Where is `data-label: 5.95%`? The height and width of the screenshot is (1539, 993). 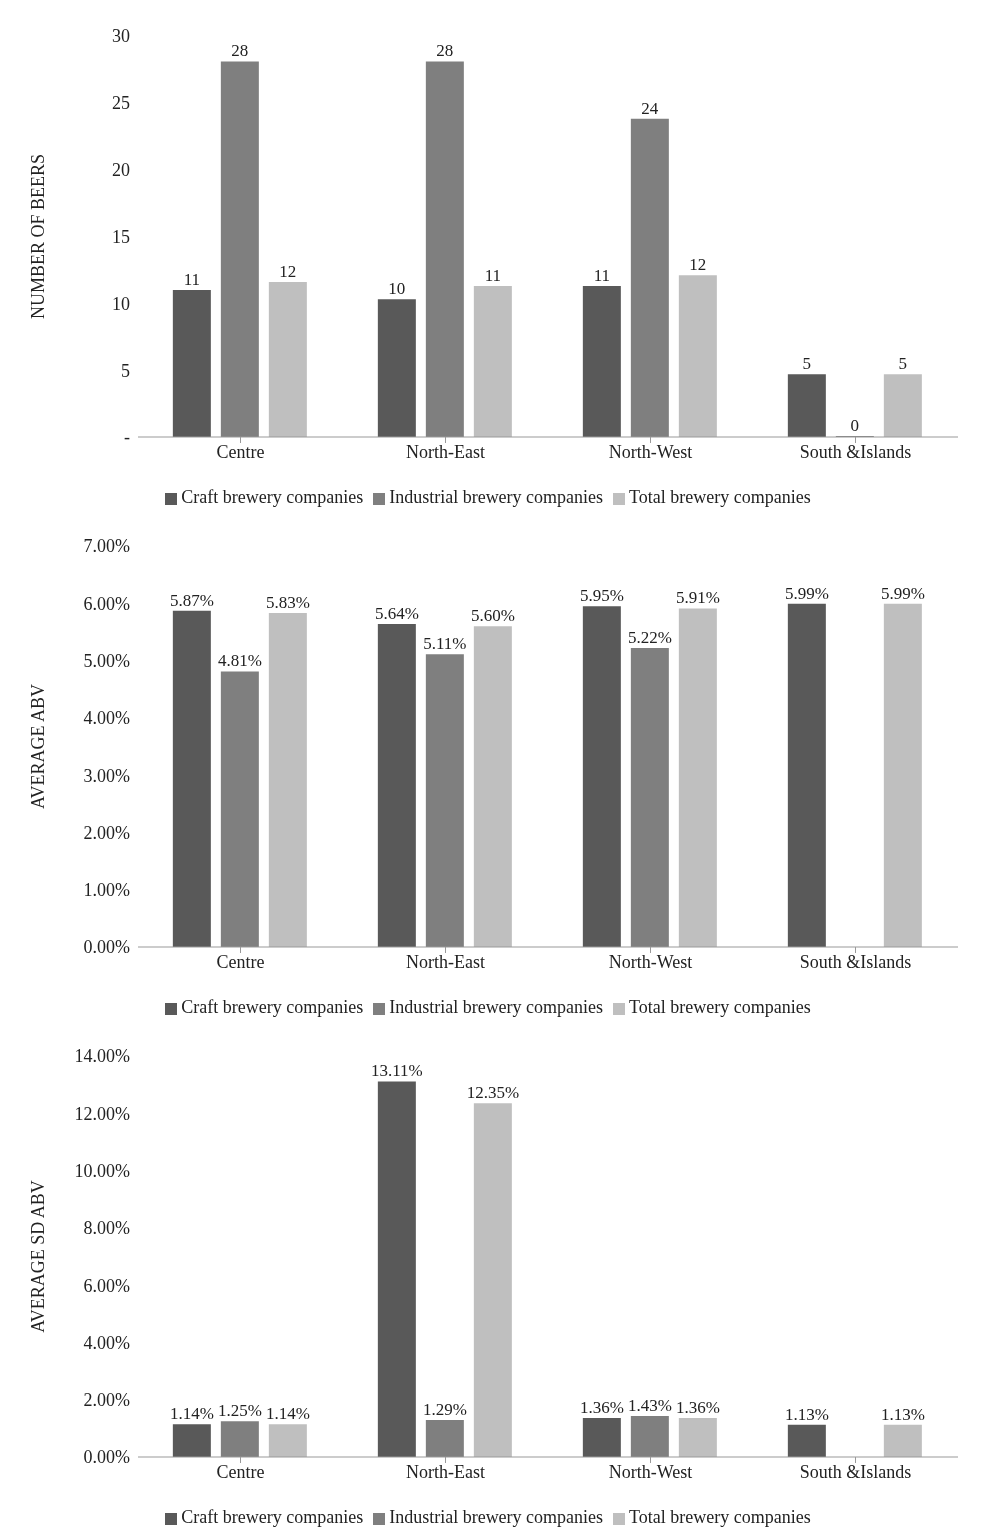
data-label: 5.95% is located at coordinates (601, 596).